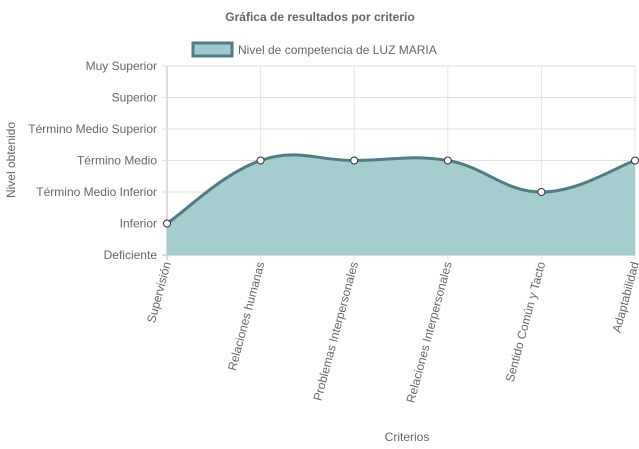 The height and width of the screenshot is (449, 639). Describe the element at coordinates (117, 161) in the screenshot. I see `y-tick-label: Término Medio` at that location.